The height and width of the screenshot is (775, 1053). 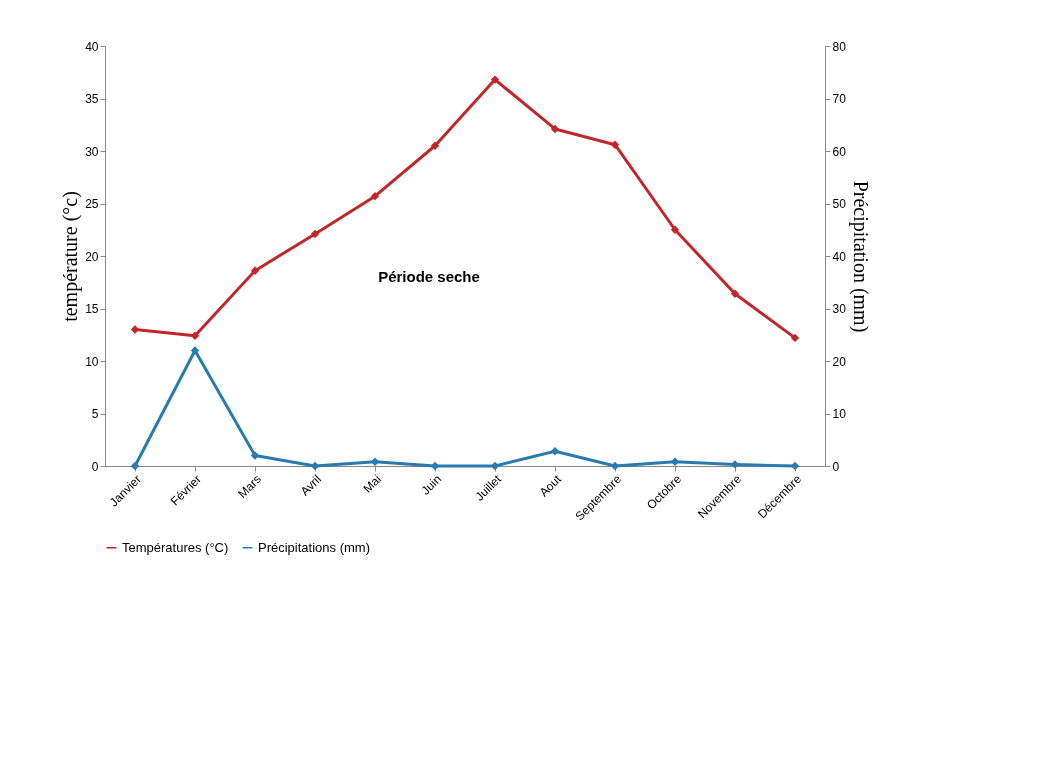 What do you see at coordinates (860, 256) in the screenshot?
I see `y2-axis-title: Précipitation (mm)` at bounding box center [860, 256].